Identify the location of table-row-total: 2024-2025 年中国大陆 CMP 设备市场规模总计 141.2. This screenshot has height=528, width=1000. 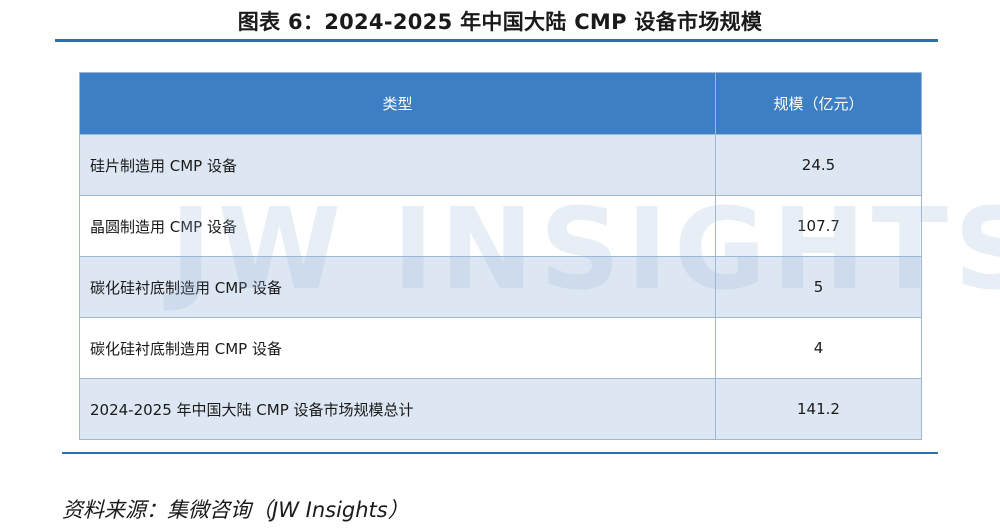
(500, 409).